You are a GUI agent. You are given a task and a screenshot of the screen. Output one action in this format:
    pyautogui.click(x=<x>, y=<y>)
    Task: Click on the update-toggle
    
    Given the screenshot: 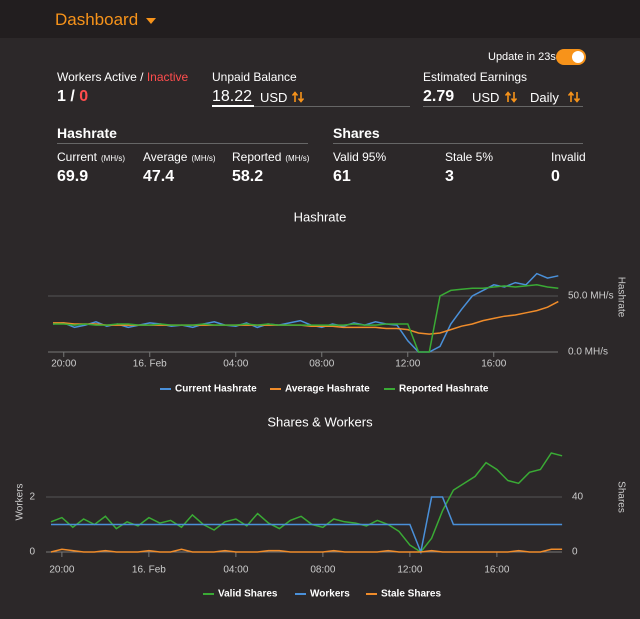 What is the action you would take?
    pyautogui.click(x=571, y=57)
    